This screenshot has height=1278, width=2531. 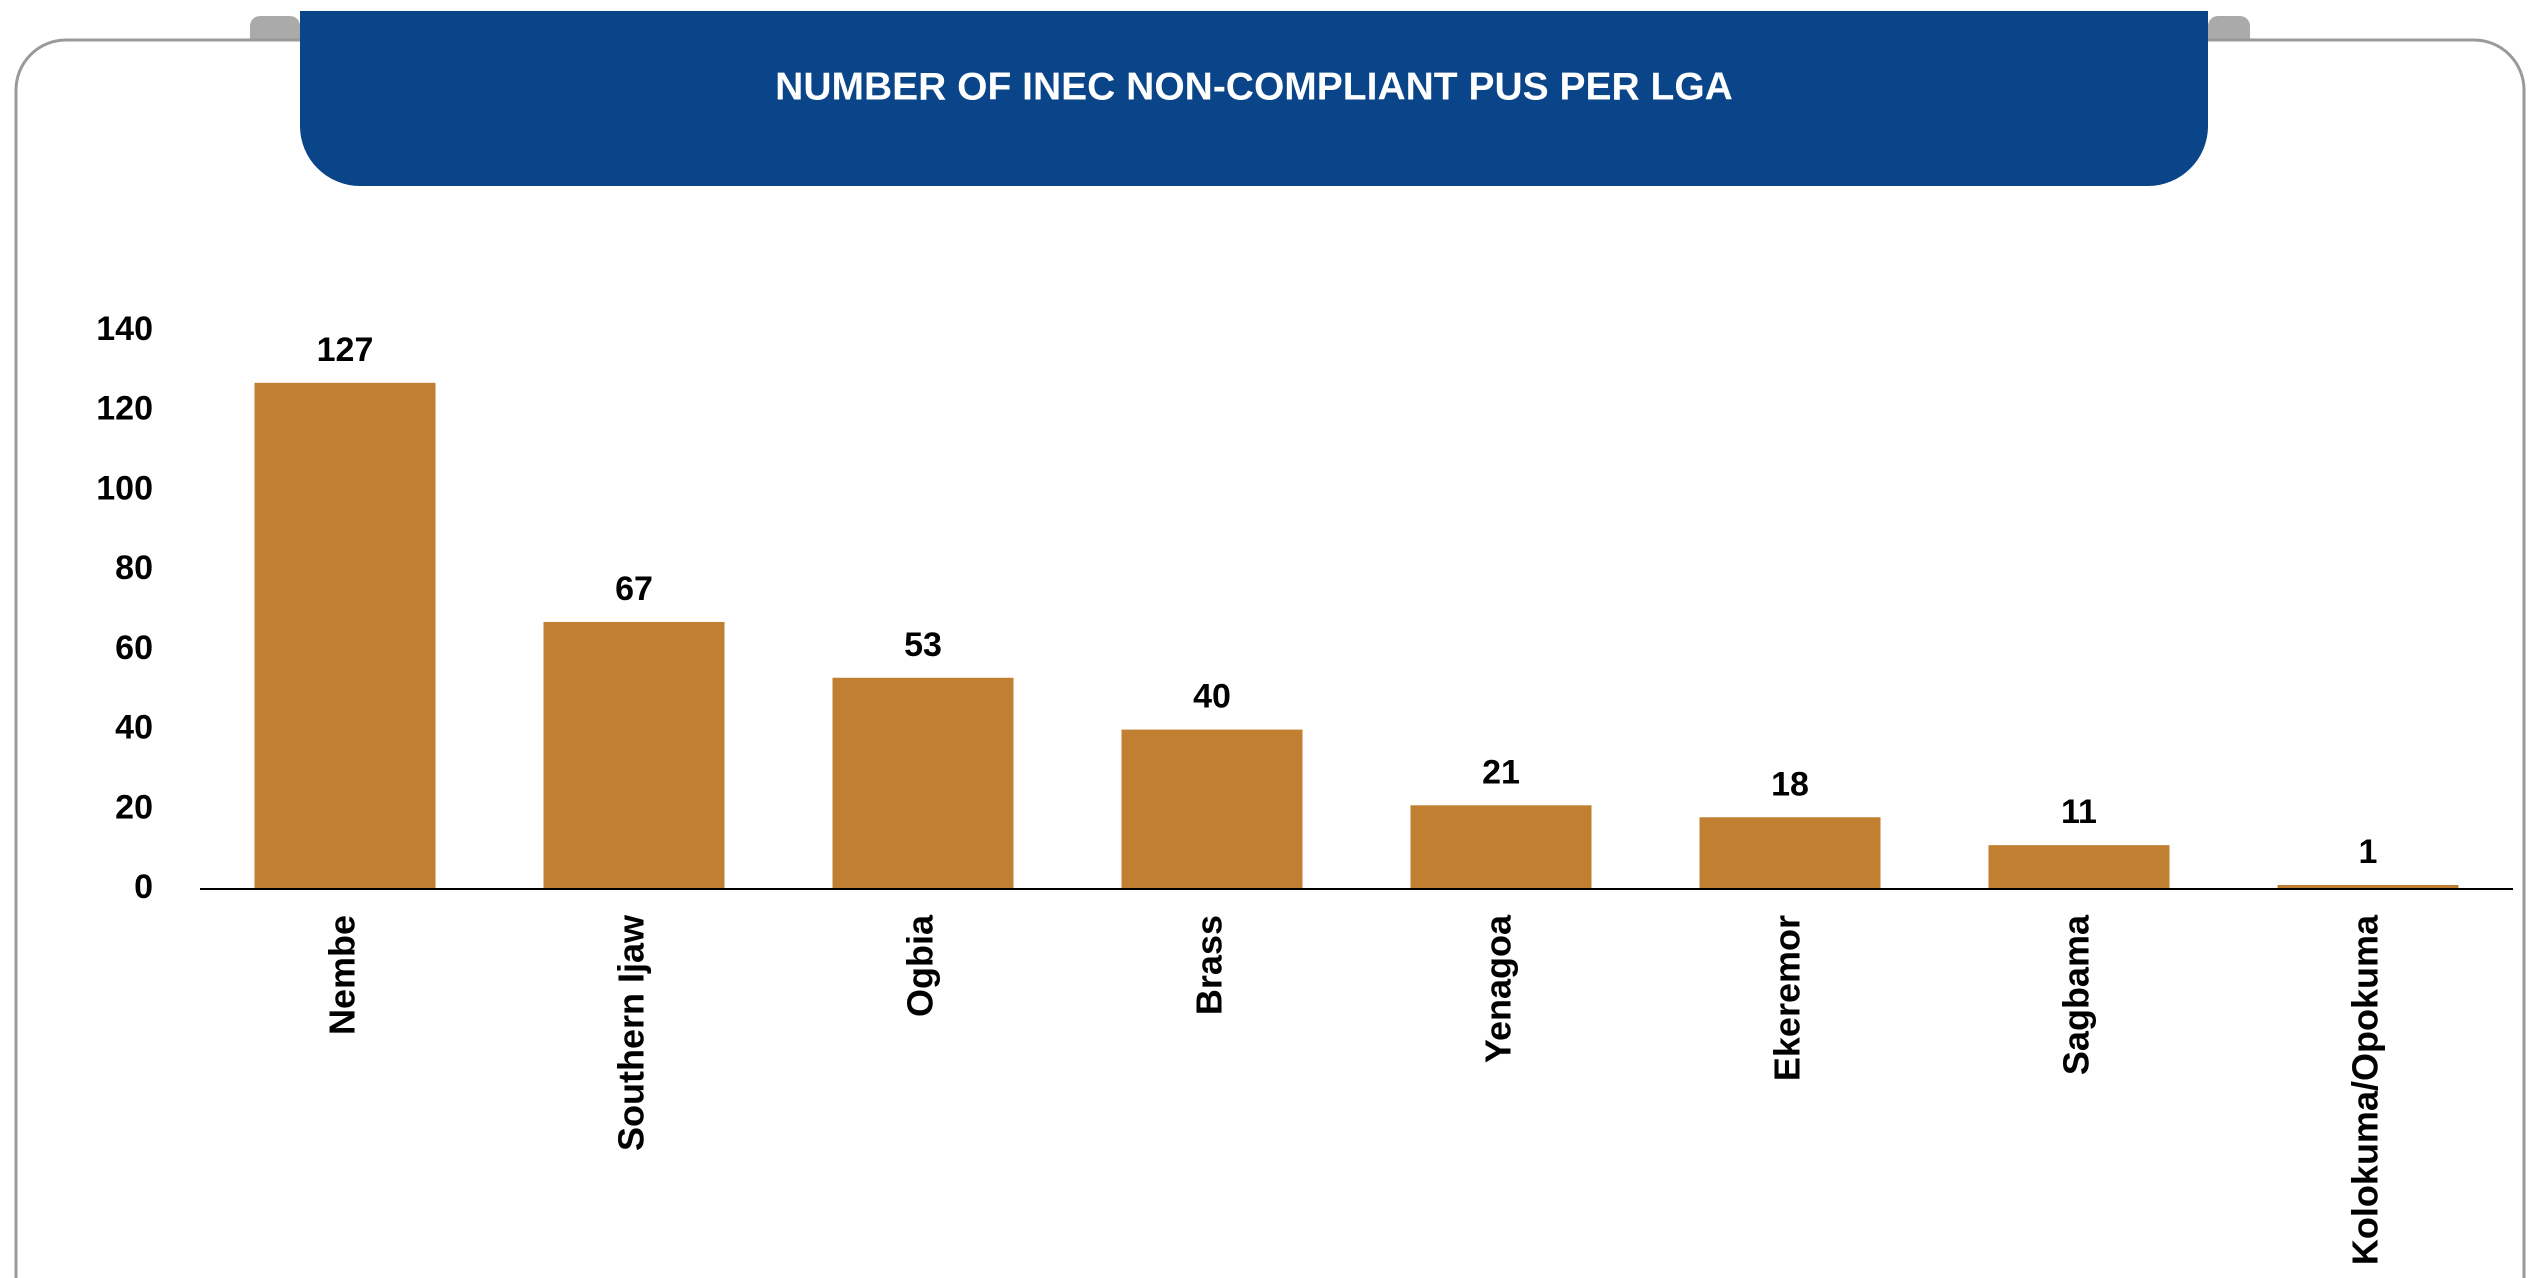 I want to click on value-label: 53, so click(x=923, y=645).